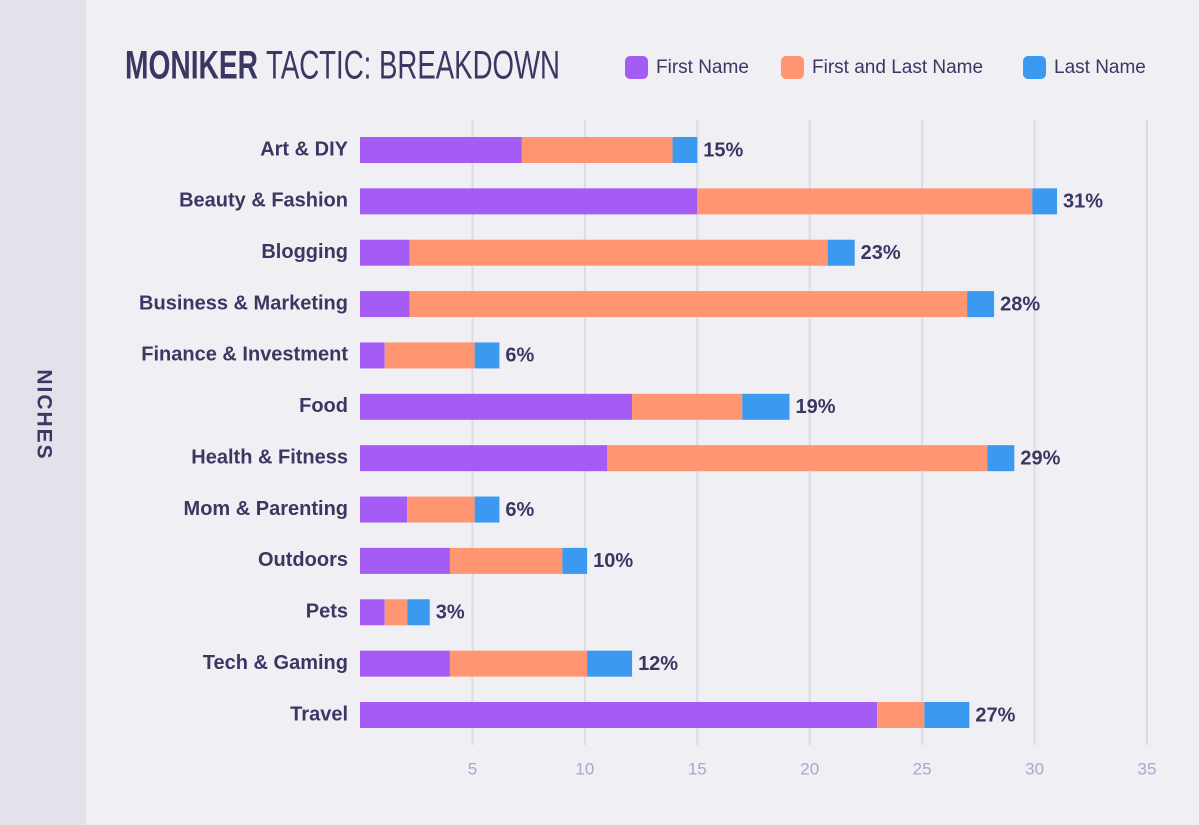 Image resolution: width=1199 pixels, height=825 pixels. Describe the element at coordinates (263, 201) in the screenshot. I see `y-tick-label: Beauty & Fashion` at that location.